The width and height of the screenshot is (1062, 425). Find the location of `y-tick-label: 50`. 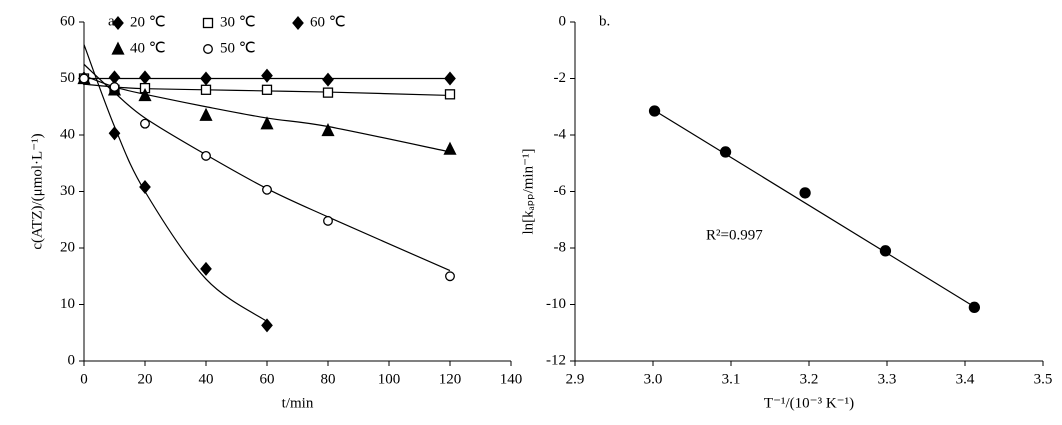

y-tick-label: 50 is located at coordinates (67, 78).